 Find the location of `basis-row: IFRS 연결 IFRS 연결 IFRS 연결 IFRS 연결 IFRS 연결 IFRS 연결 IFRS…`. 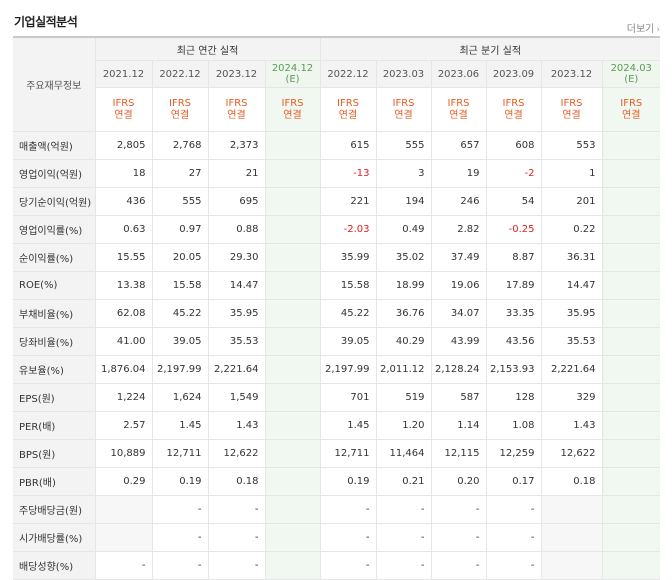

basis-row: IFRS 연결 IFRS 연결 IFRS 연결 IFRS 연결 IFRS 연결 IFRS 연결 IFRS… is located at coordinates (336, 109).